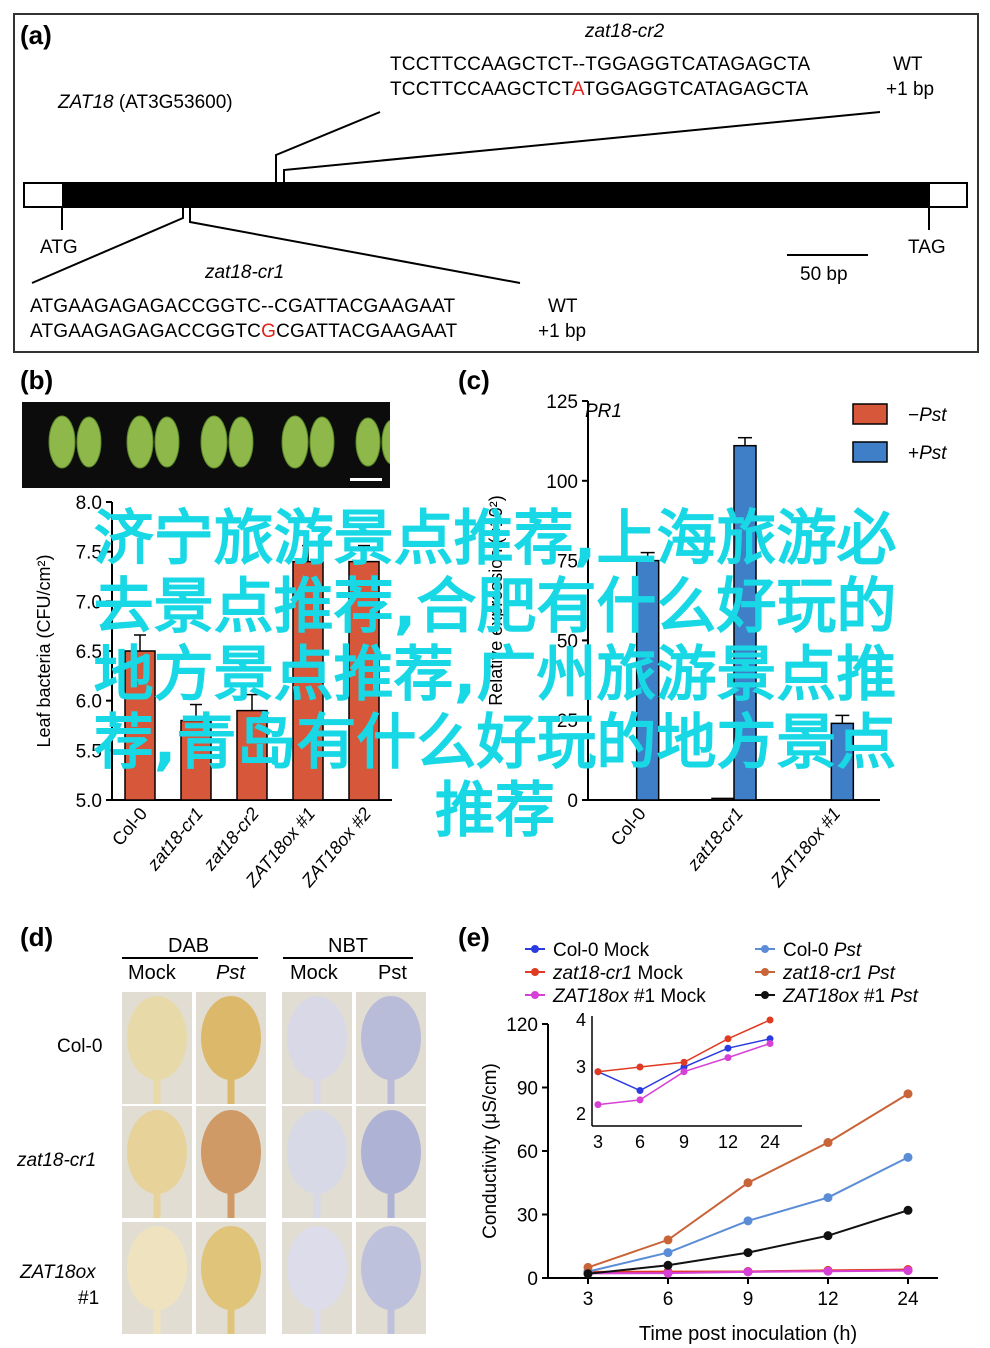  I want to click on e-inset-x-tick-label: 6, so click(640, 1142).